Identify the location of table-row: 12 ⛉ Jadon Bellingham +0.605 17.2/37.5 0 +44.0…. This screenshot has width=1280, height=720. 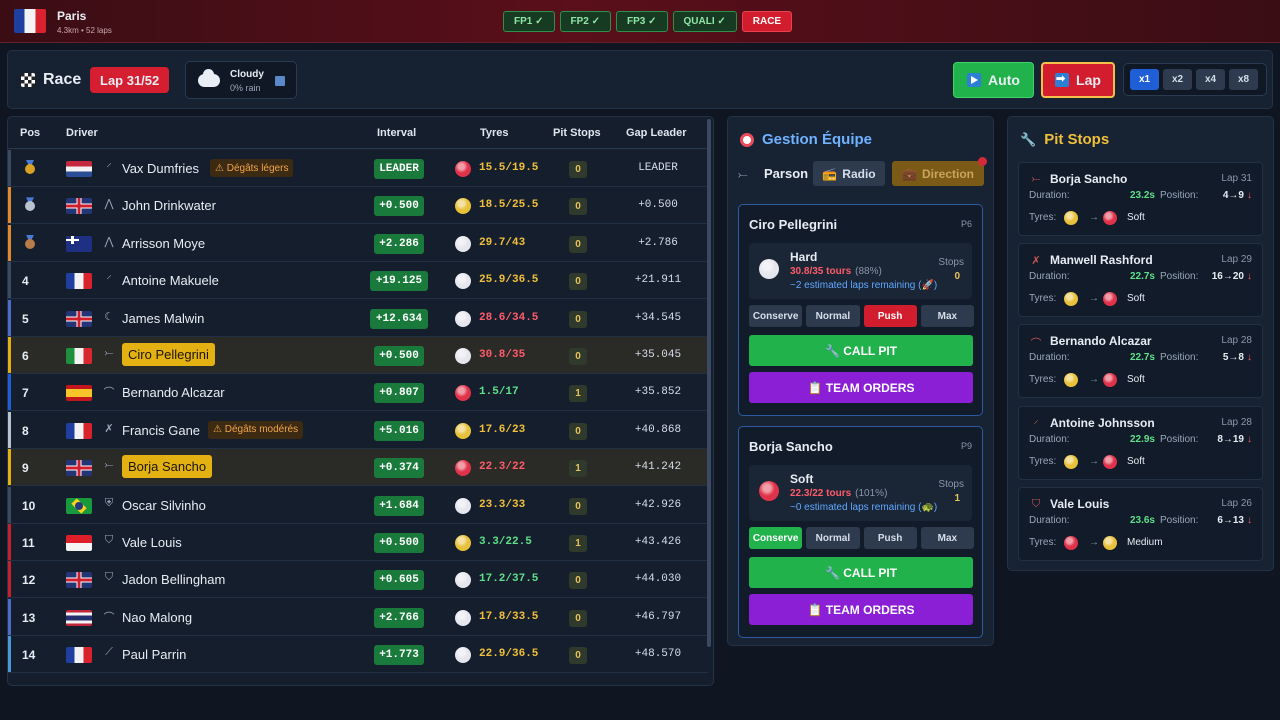
(358, 580).